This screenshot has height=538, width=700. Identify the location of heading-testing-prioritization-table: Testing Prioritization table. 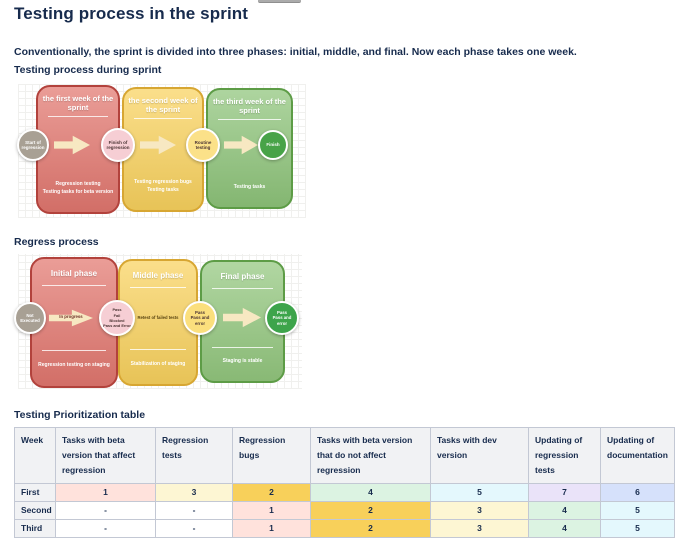
(80, 415).